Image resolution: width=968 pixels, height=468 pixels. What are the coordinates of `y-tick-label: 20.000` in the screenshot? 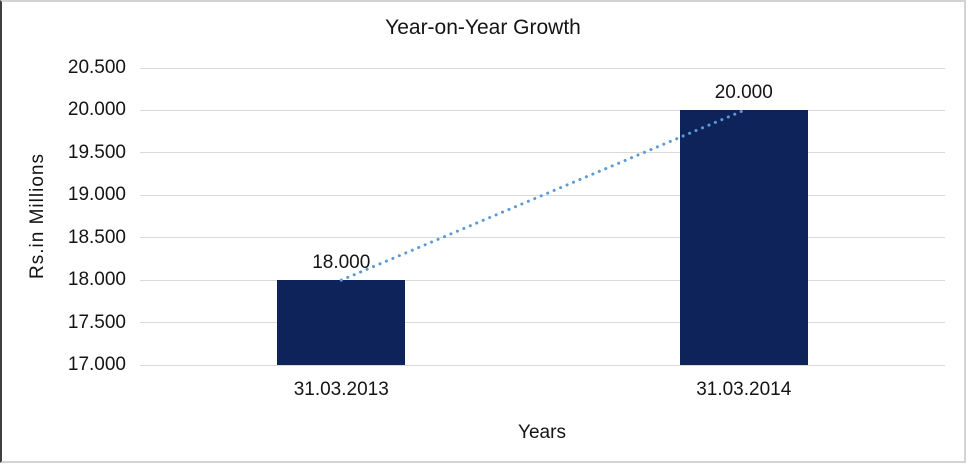 It's located at (96, 110).